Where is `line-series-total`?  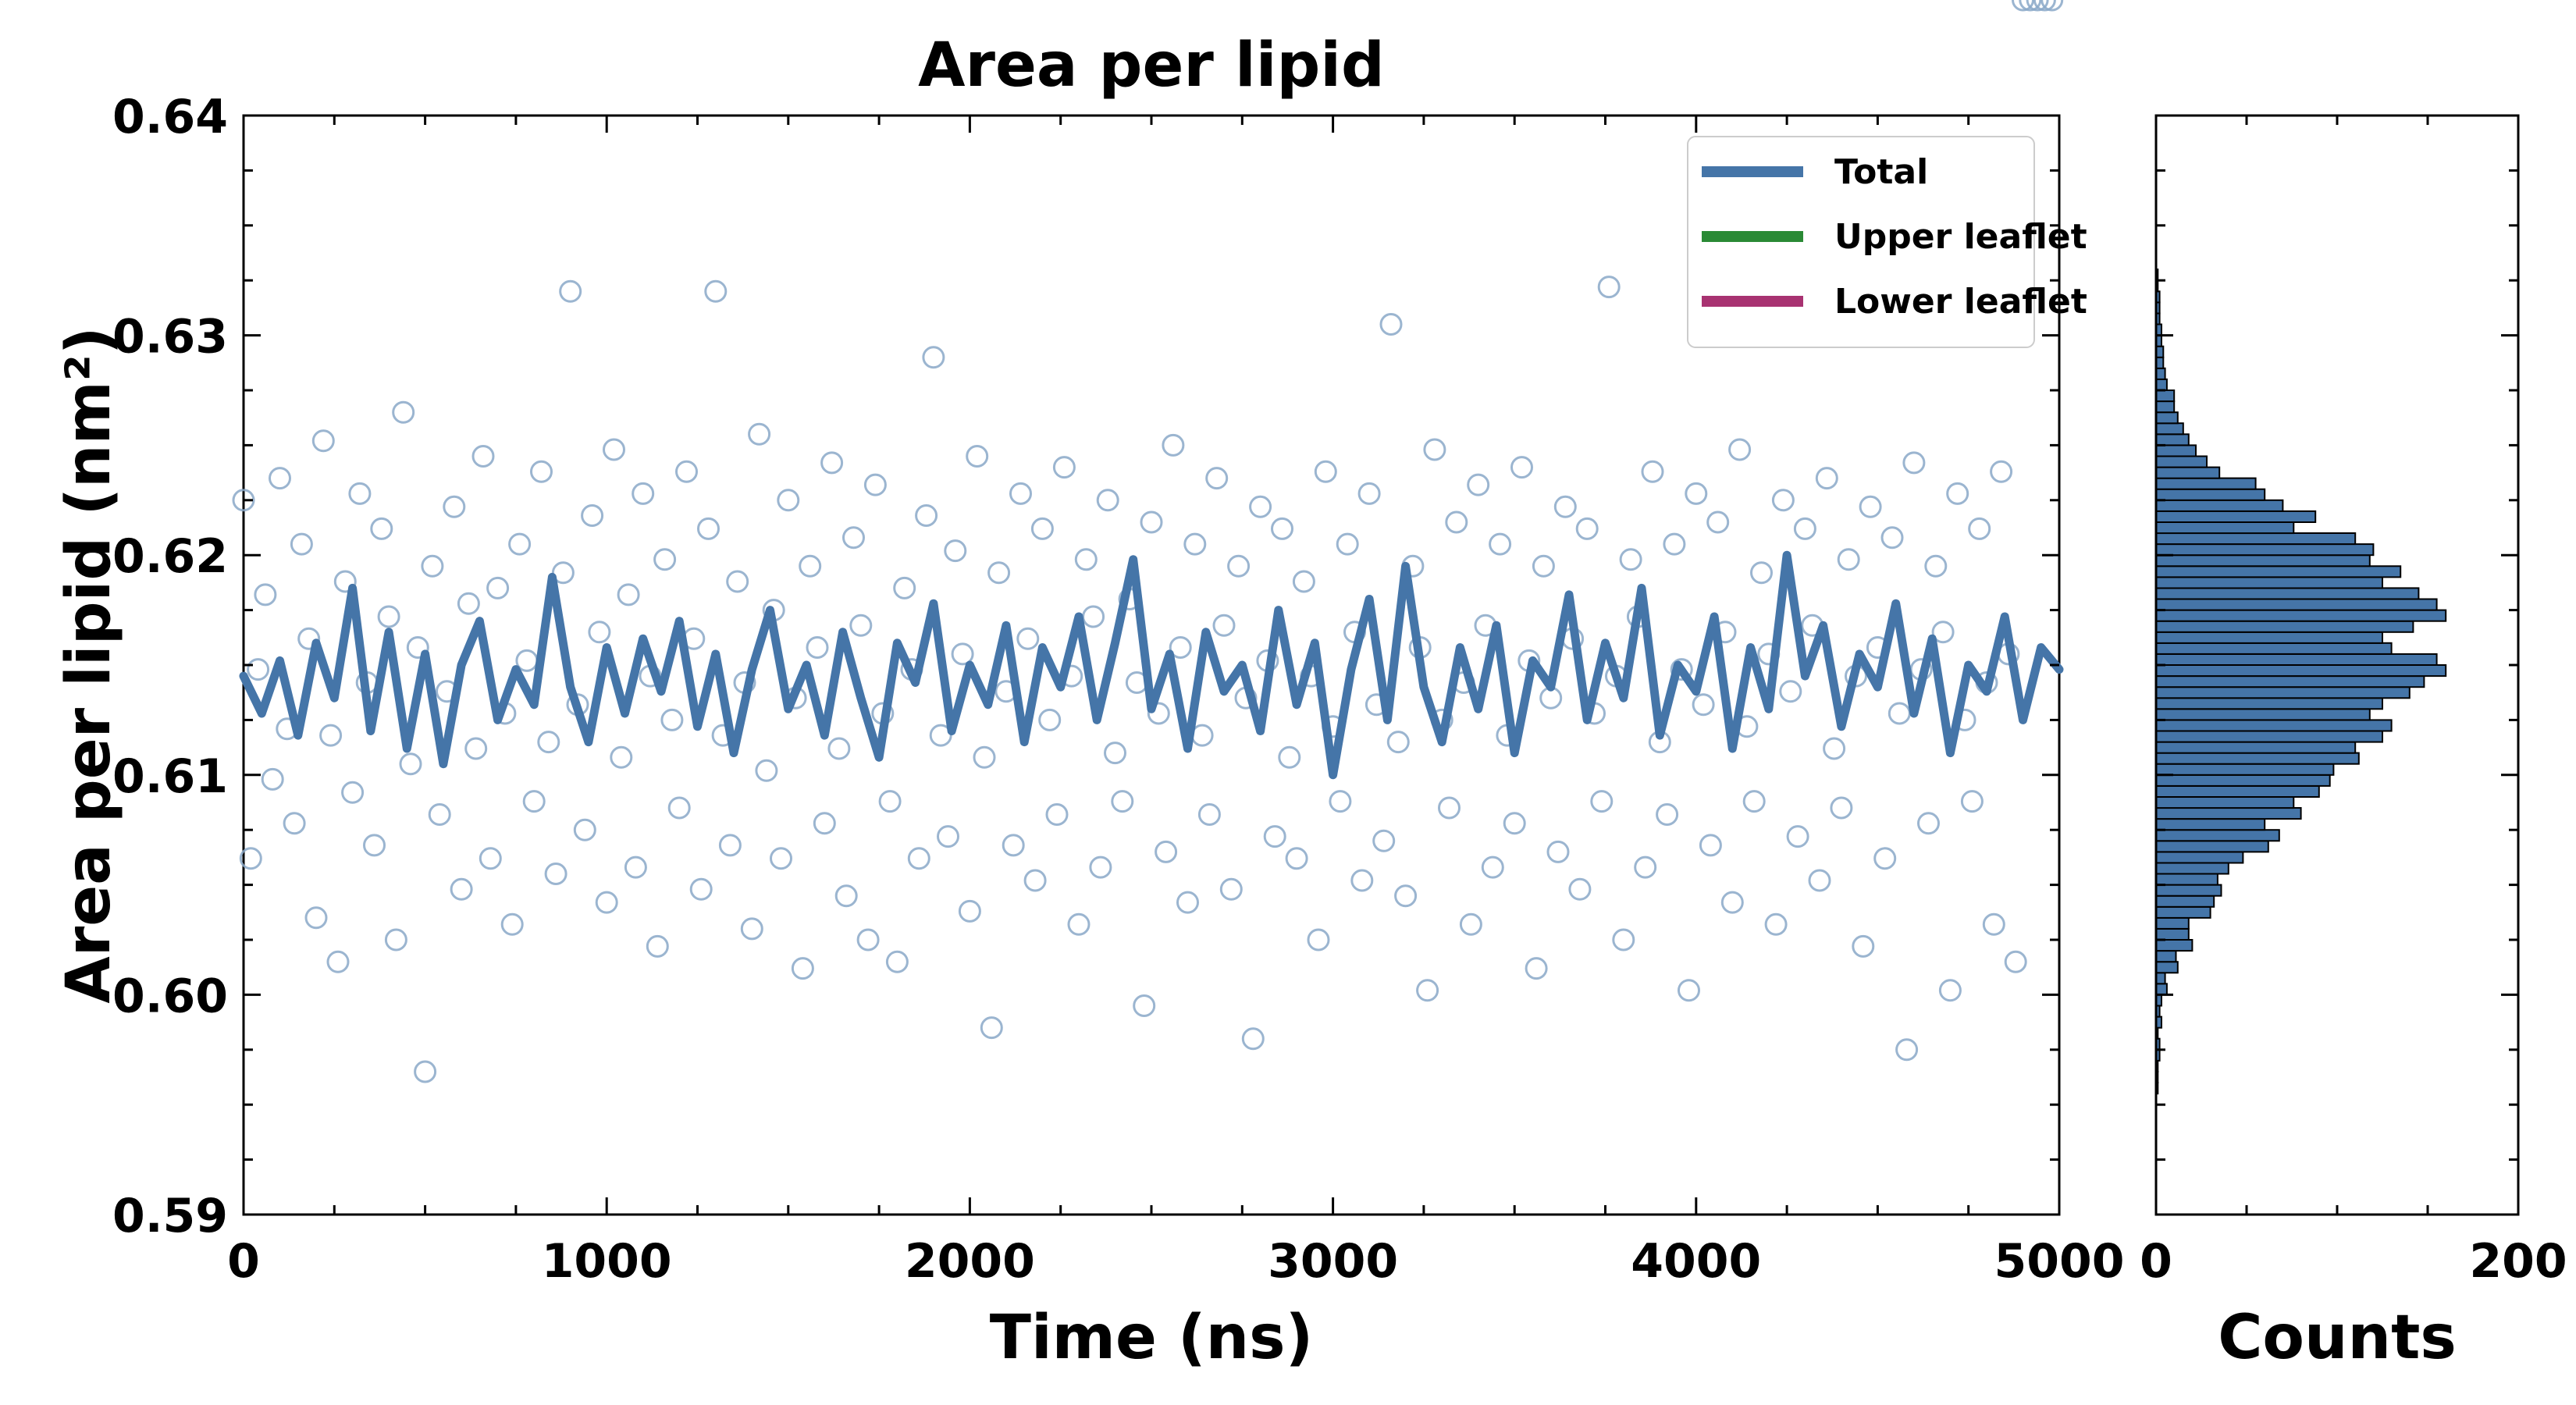 line-series-total is located at coordinates (1151, 665).